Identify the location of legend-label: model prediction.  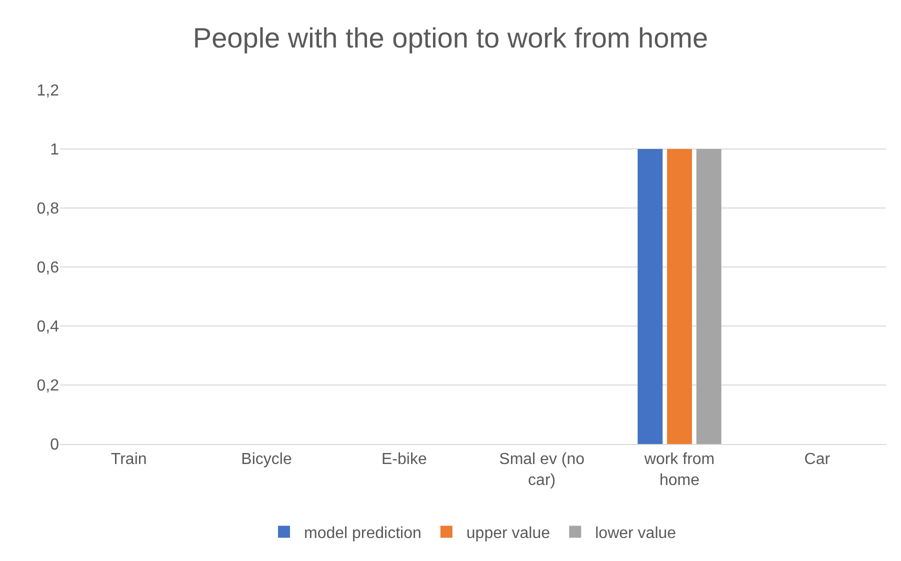
(363, 533).